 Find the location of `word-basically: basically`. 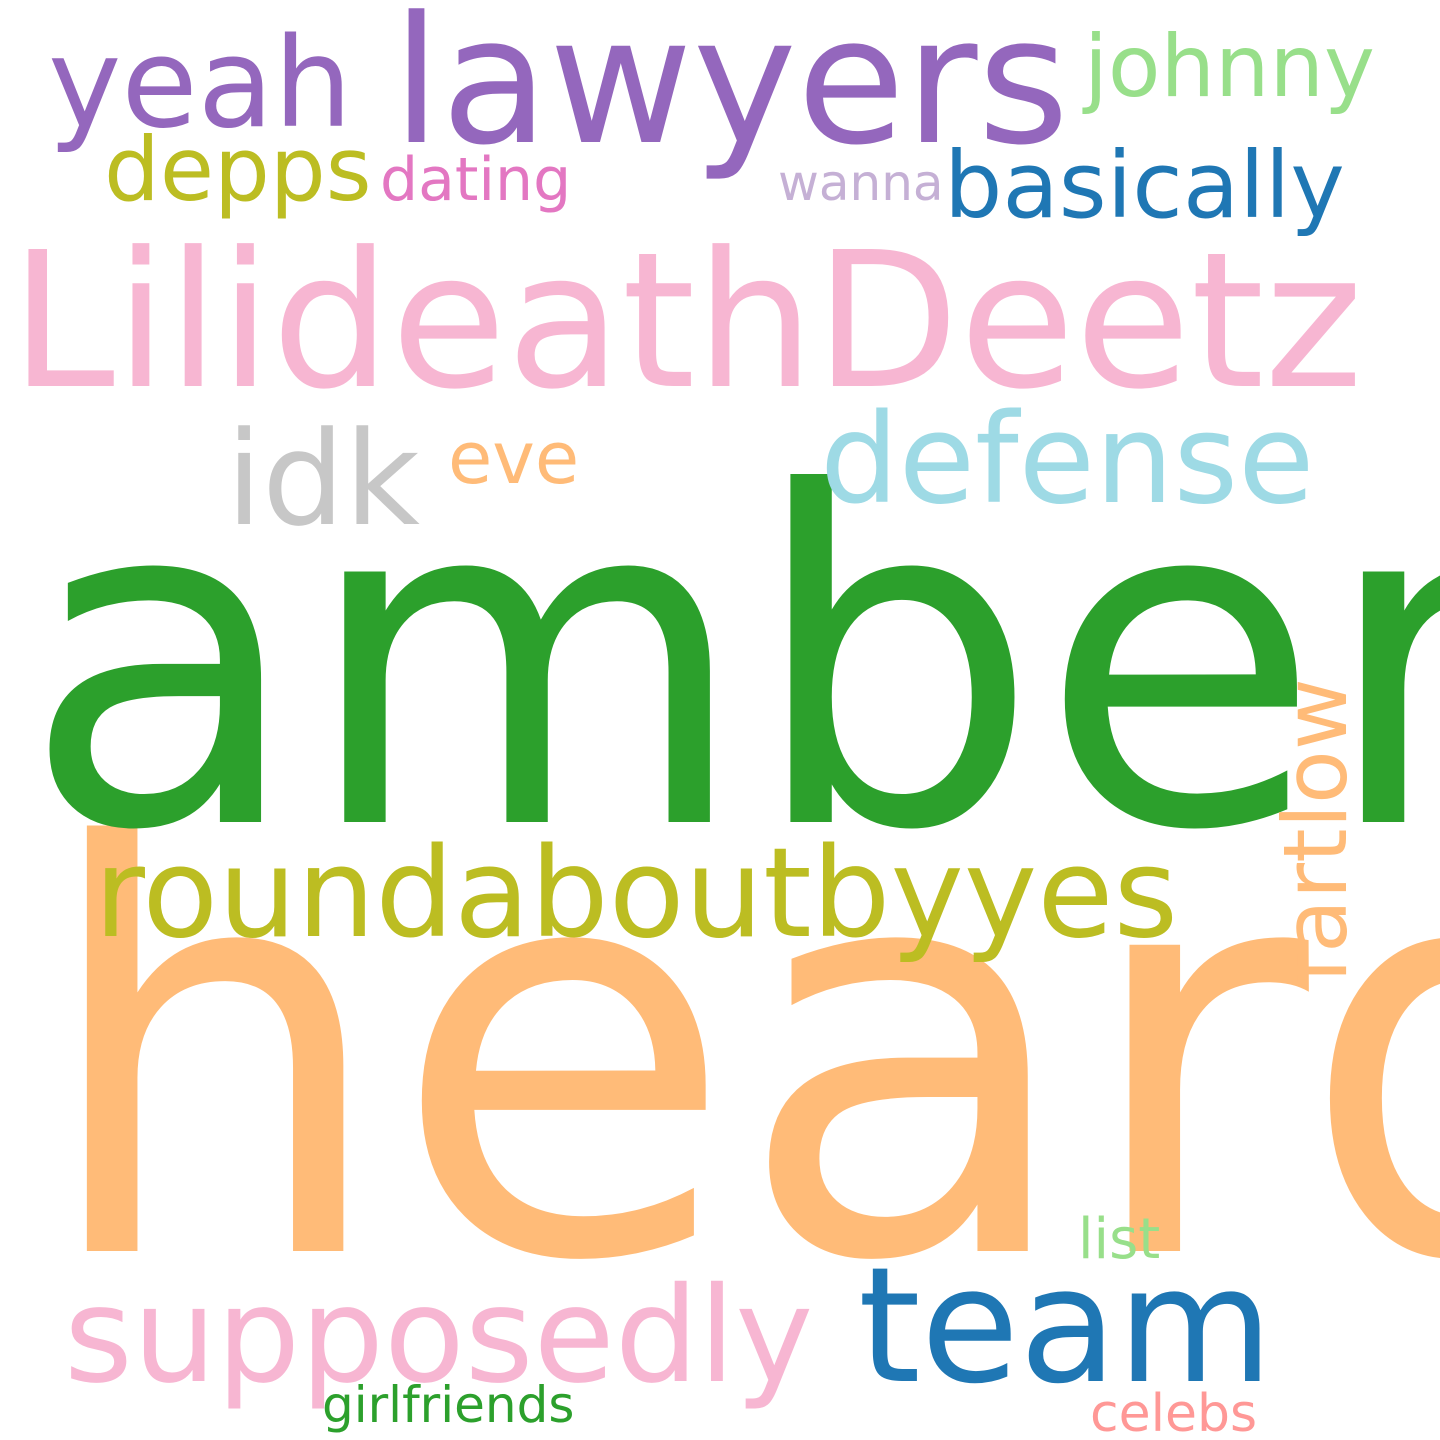

word-basically: basically is located at coordinates (1144, 185).